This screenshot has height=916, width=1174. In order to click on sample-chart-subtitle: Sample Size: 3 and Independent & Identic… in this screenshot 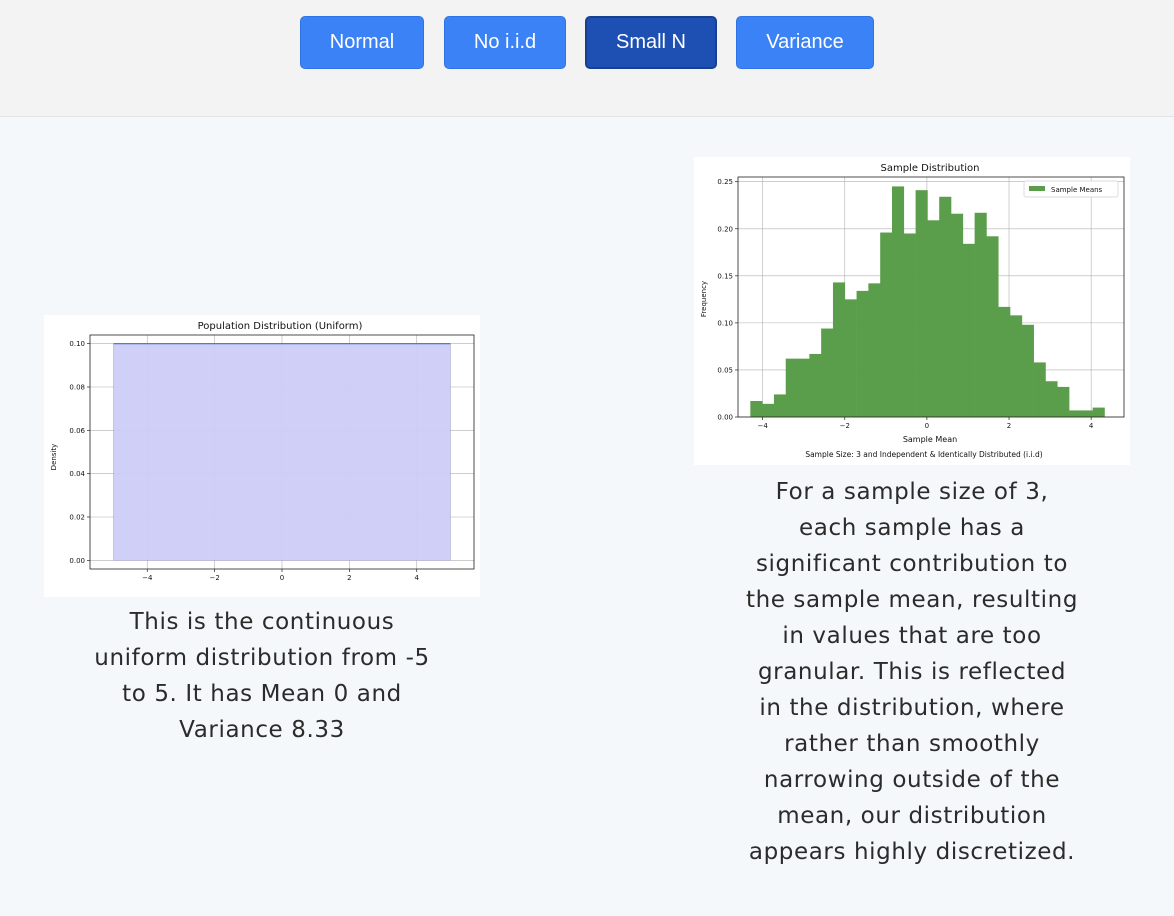, I will do `click(923, 454)`.